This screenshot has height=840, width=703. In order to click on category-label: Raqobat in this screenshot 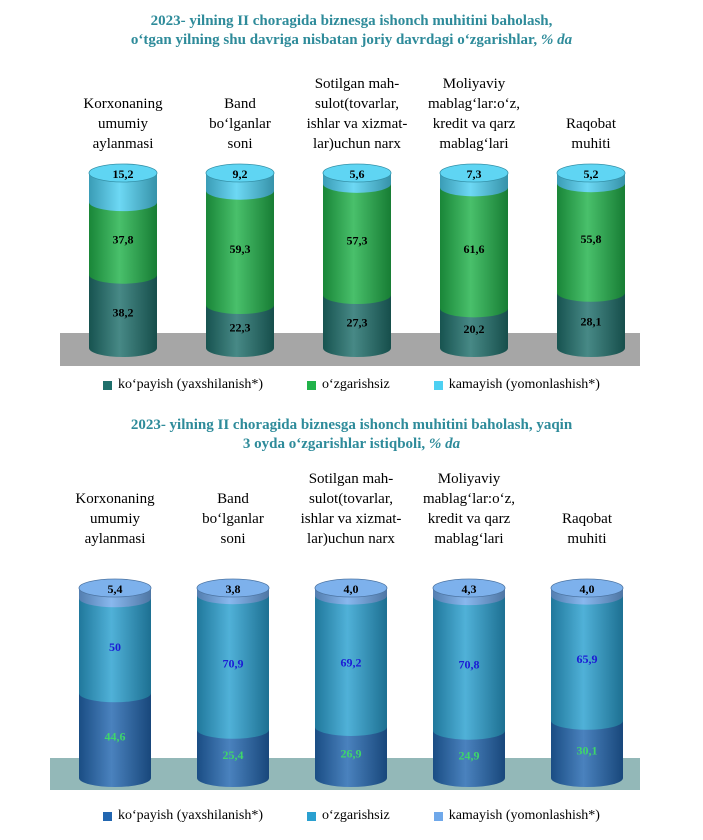, I will do `click(591, 124)`.